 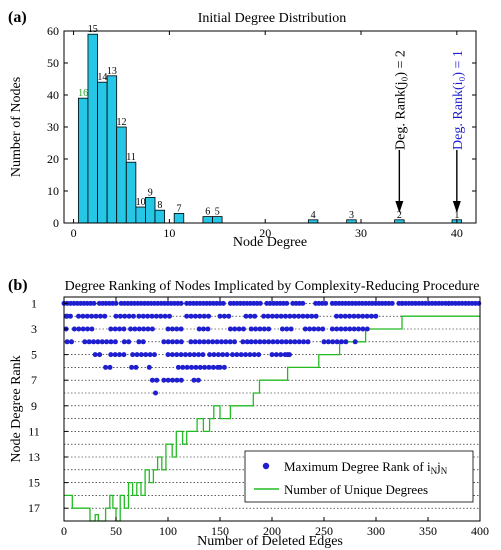 I want to click on bar-label-5: 5, so click(x=217, y=212).